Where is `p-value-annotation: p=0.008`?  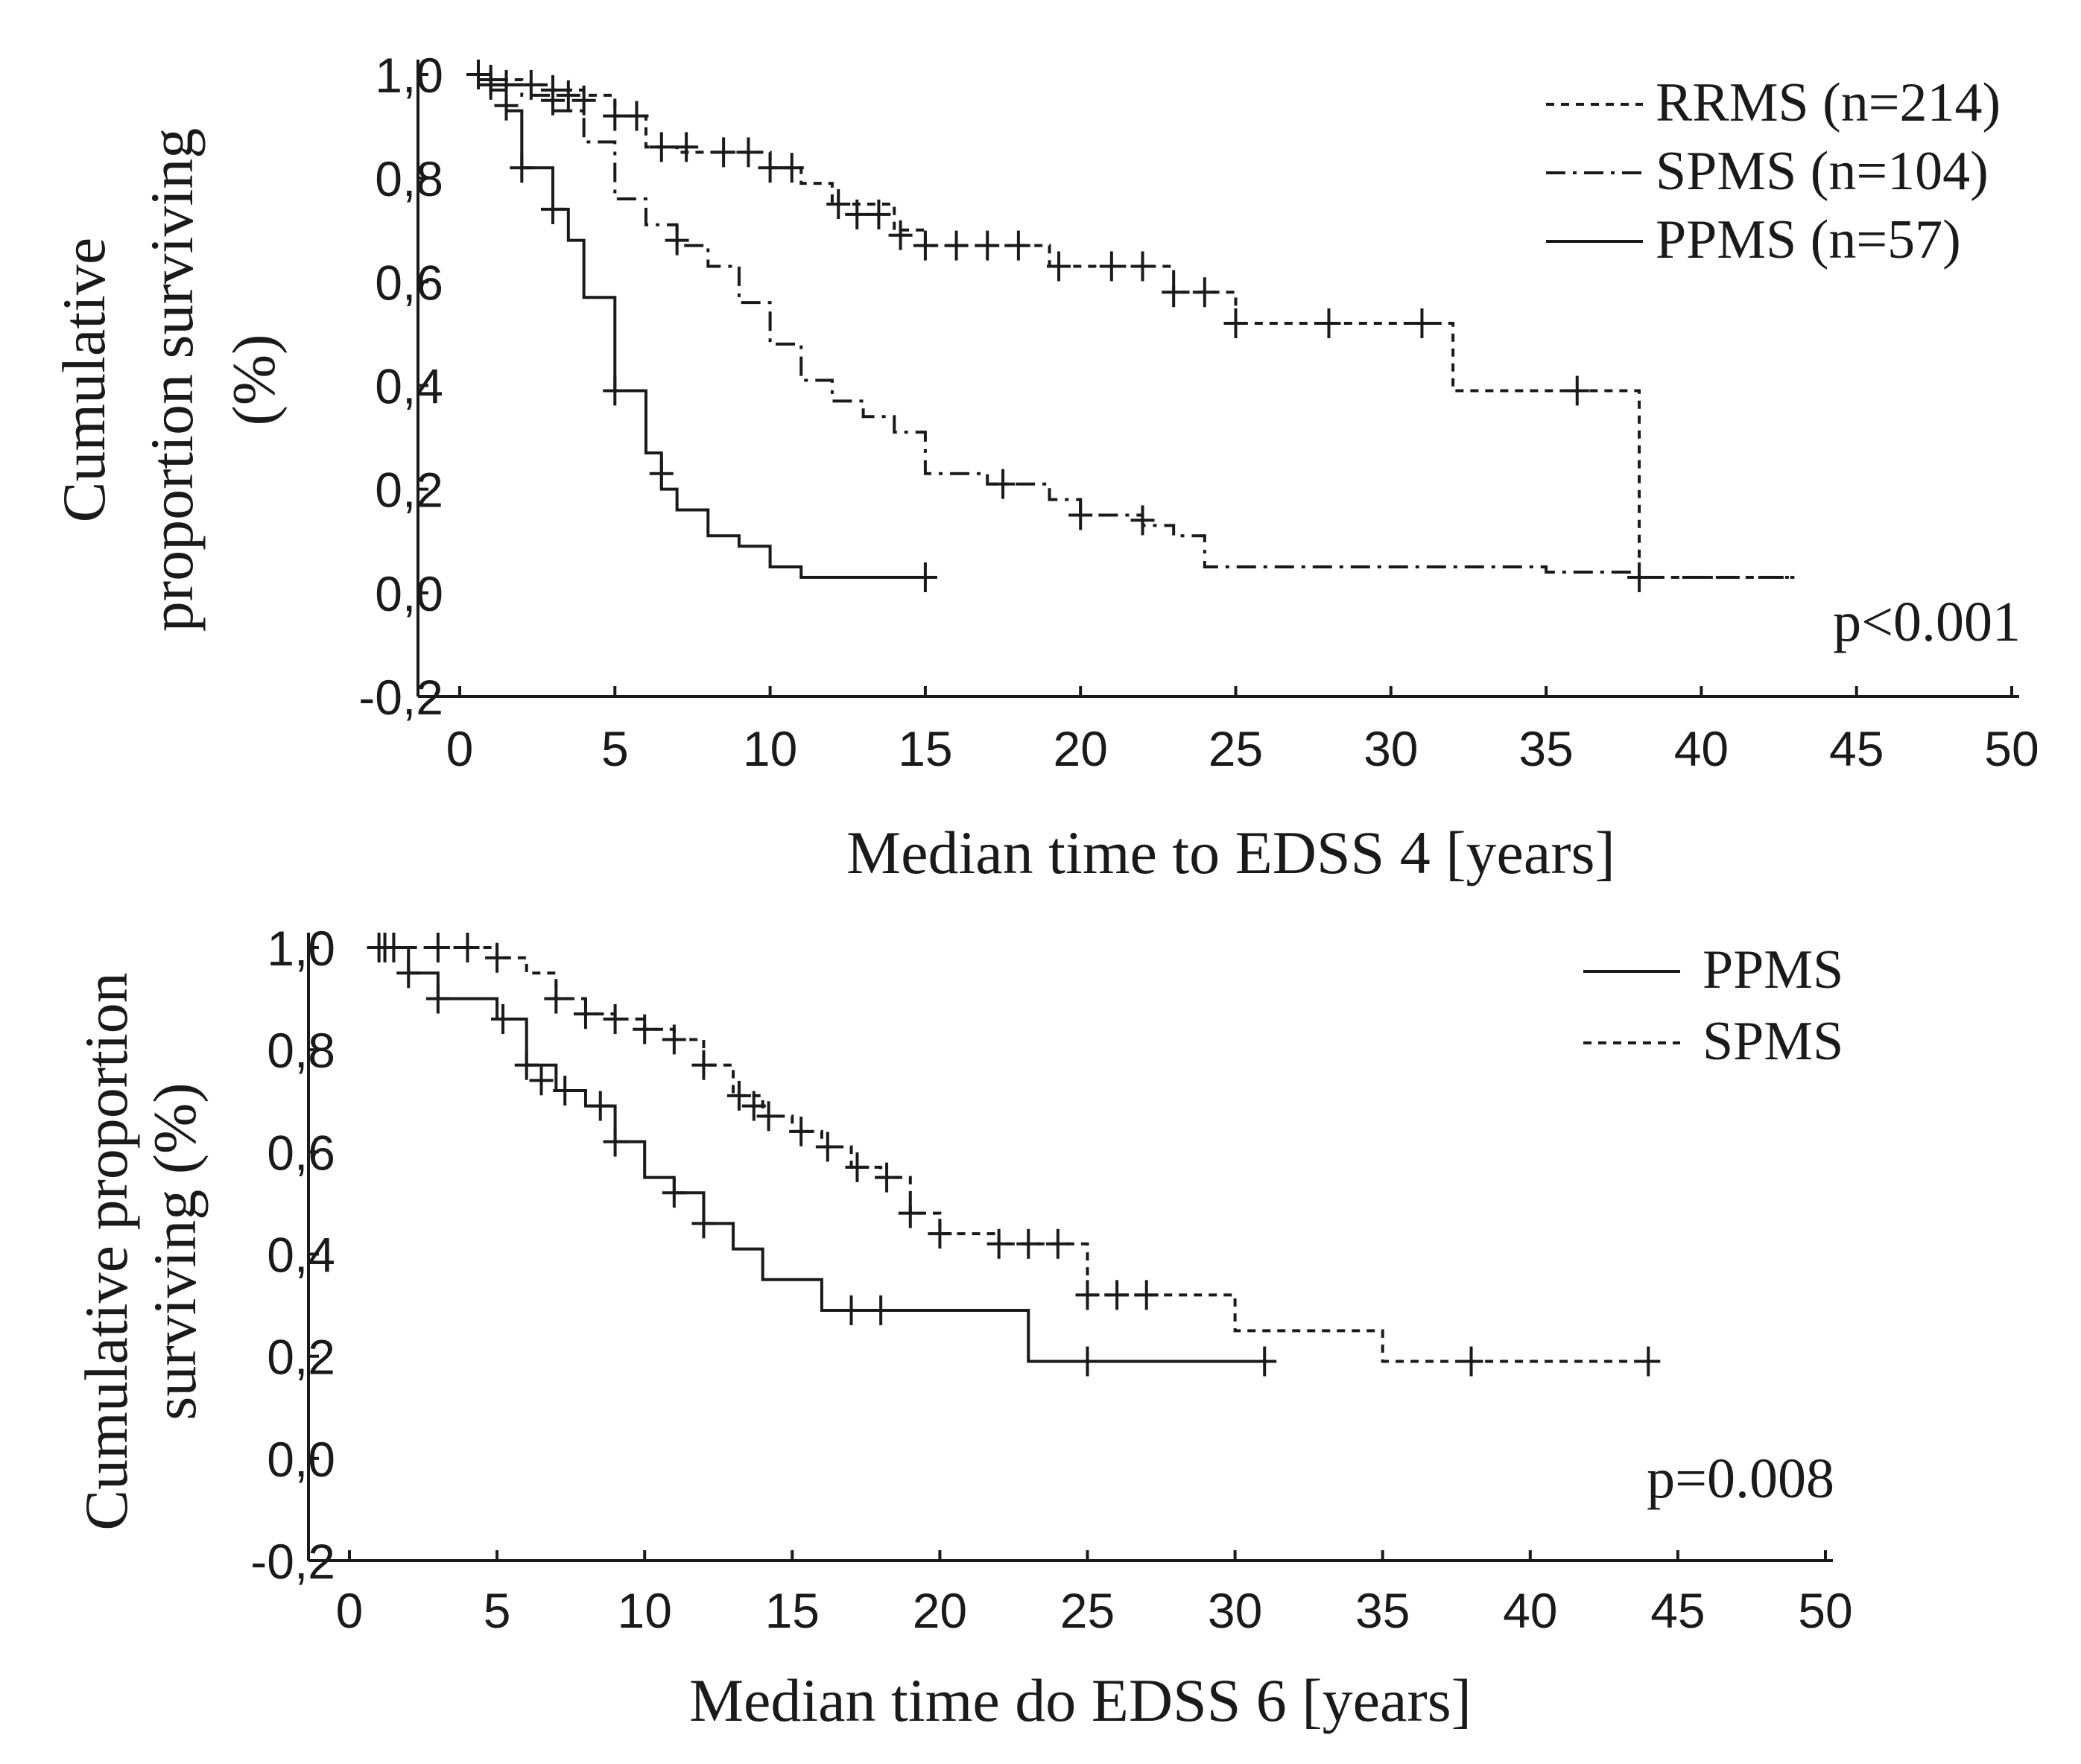
p-value-annotation: p=0.008 is located at coordinates (1740, 1478).